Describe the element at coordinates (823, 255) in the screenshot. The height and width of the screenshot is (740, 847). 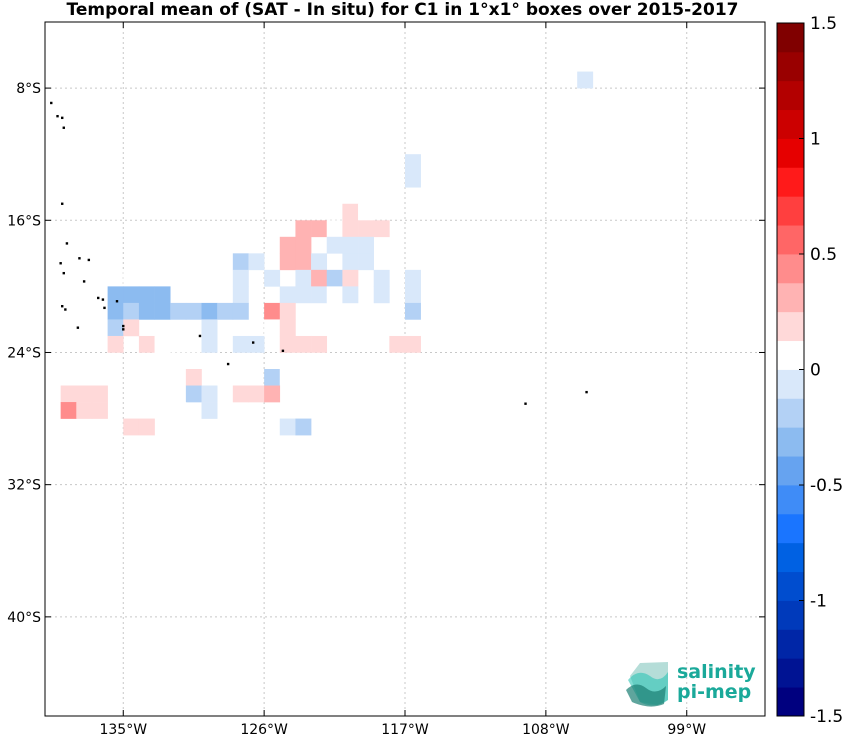
I see `colorbar-tick-label: 0.5` at that location.